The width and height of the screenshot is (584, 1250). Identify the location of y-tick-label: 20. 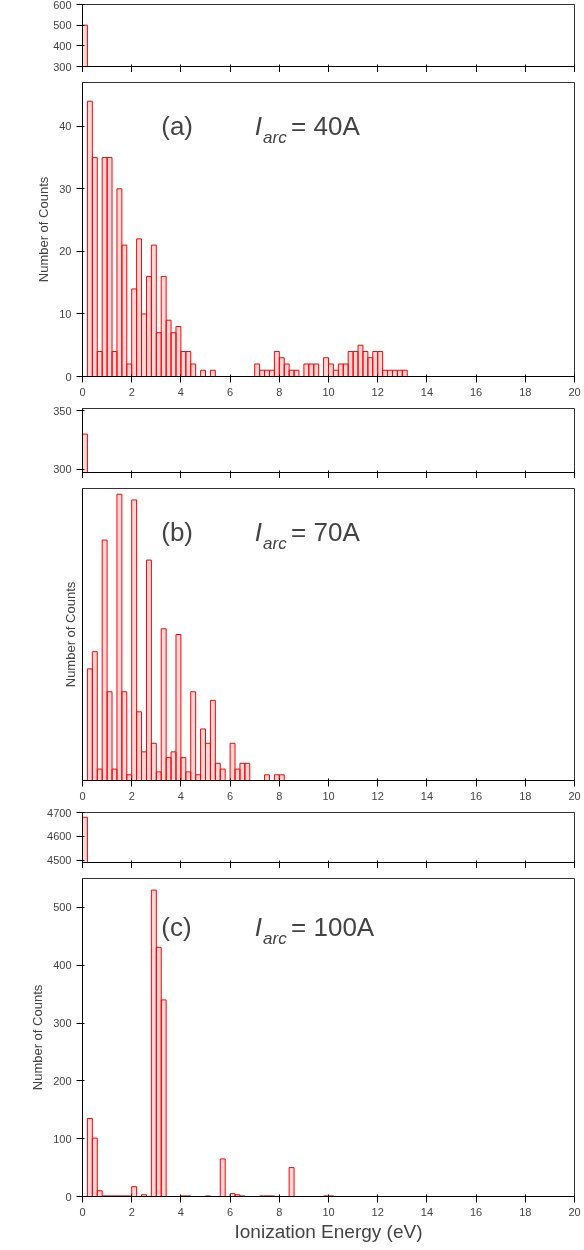
(65, 251).